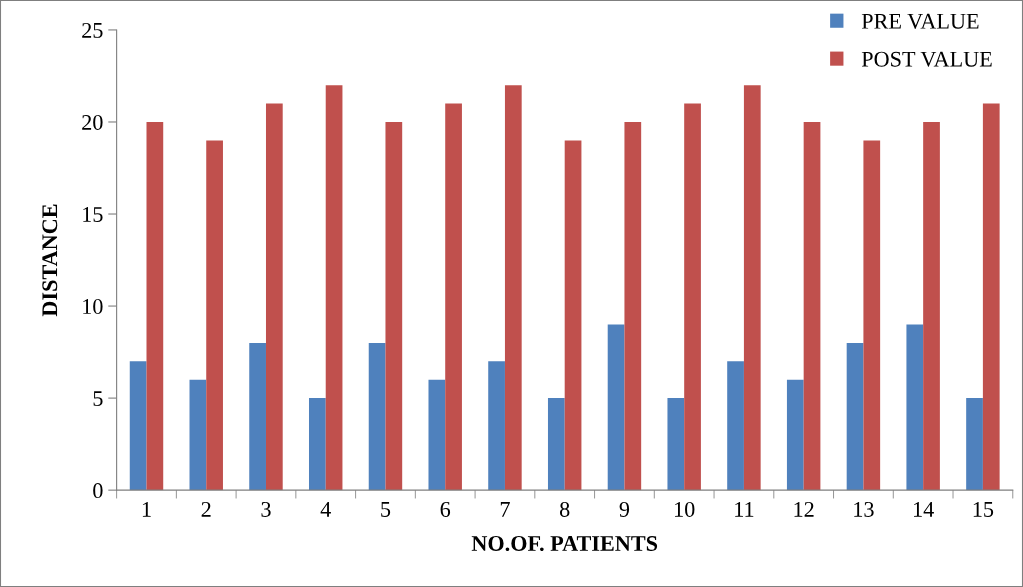  What do you see at coordinates (926, 59) in the screenshot?
I see `legend-label: POST VALUE` at bounding box center [926, 59].